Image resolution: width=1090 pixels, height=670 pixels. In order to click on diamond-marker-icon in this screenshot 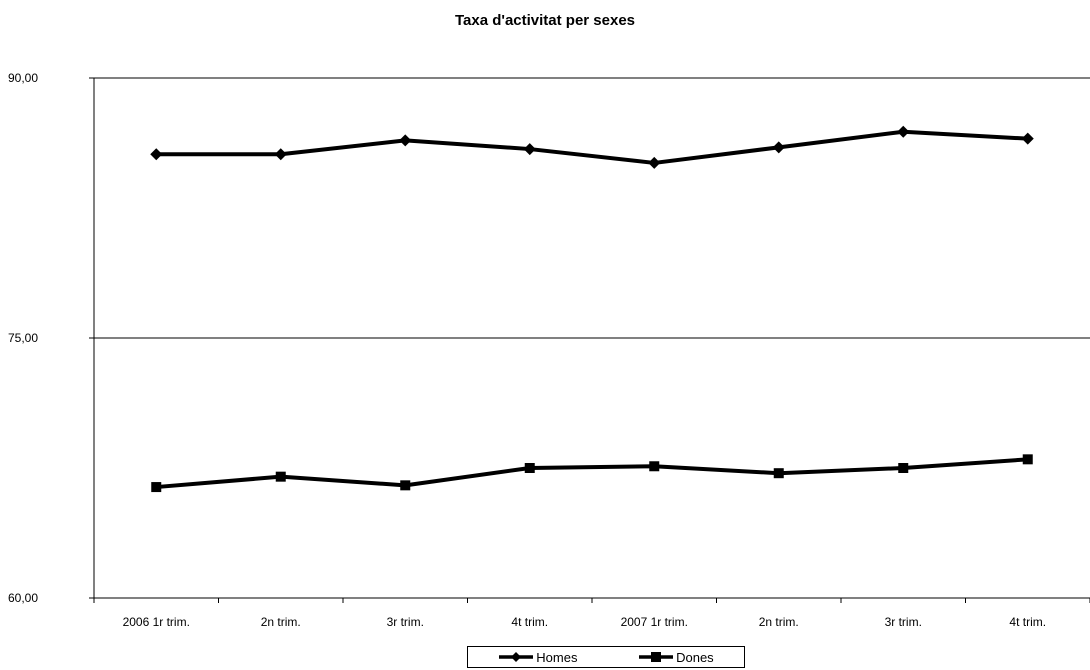, I will do `click(516, 657)`.